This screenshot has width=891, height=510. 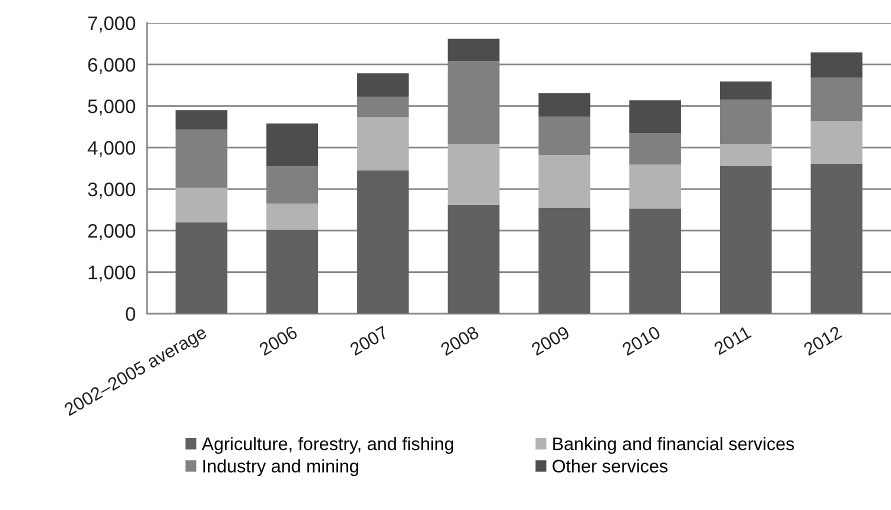 What do you see at coordinates (822, 341) in the screenshot?
I see `x-tick-label: 2012` at bounding box center [822, 341].